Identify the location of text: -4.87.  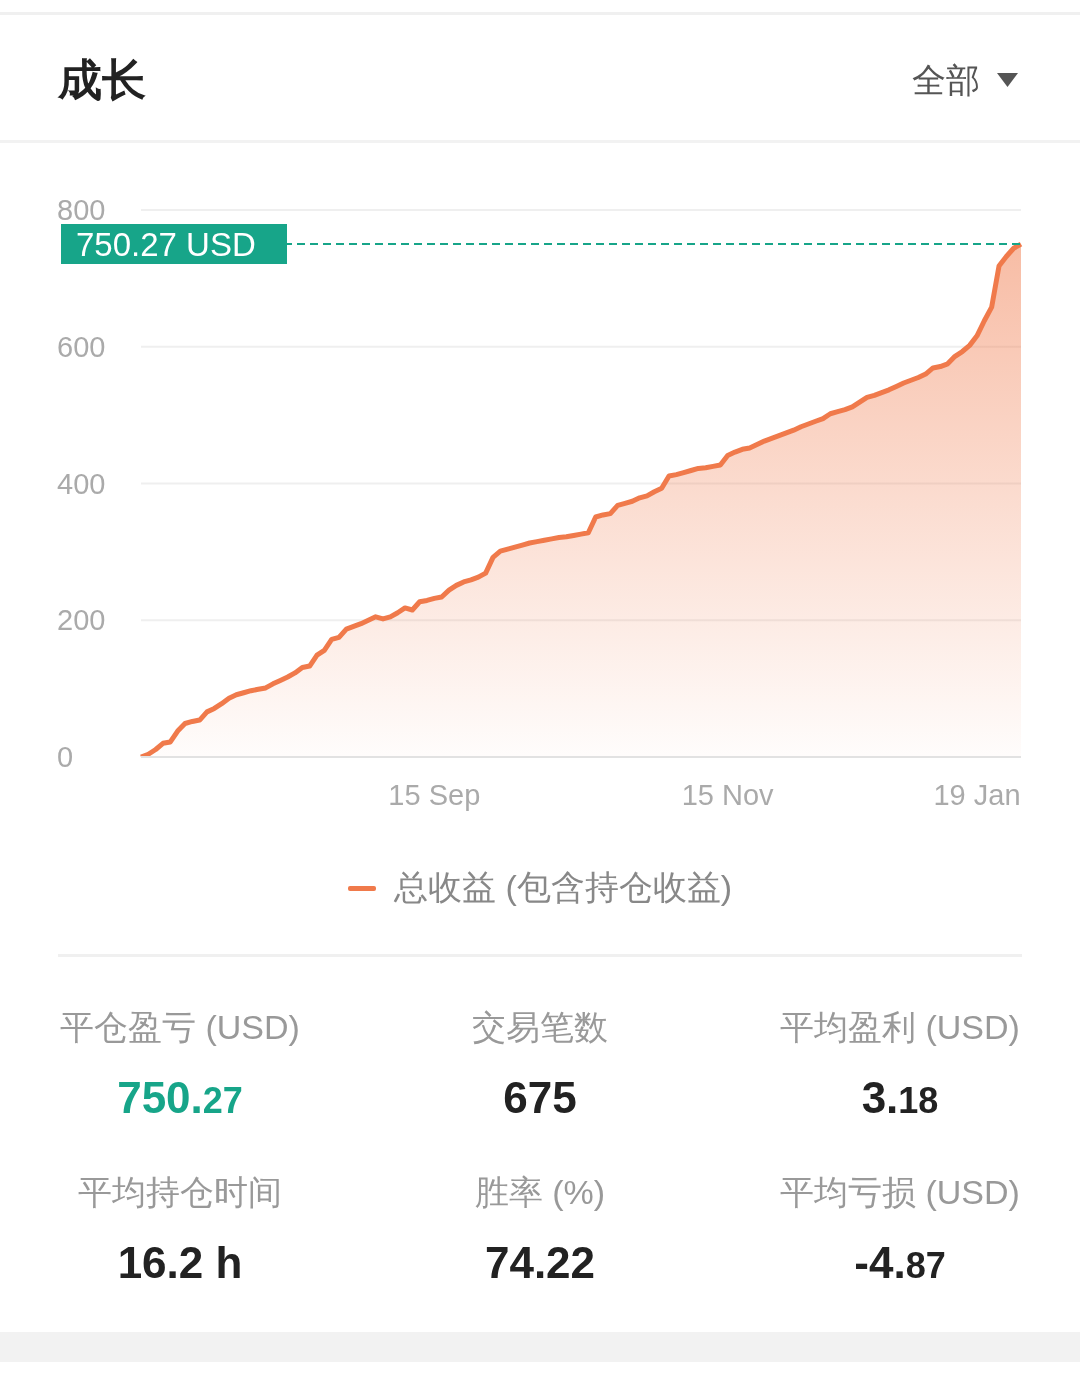
(900, 1263).